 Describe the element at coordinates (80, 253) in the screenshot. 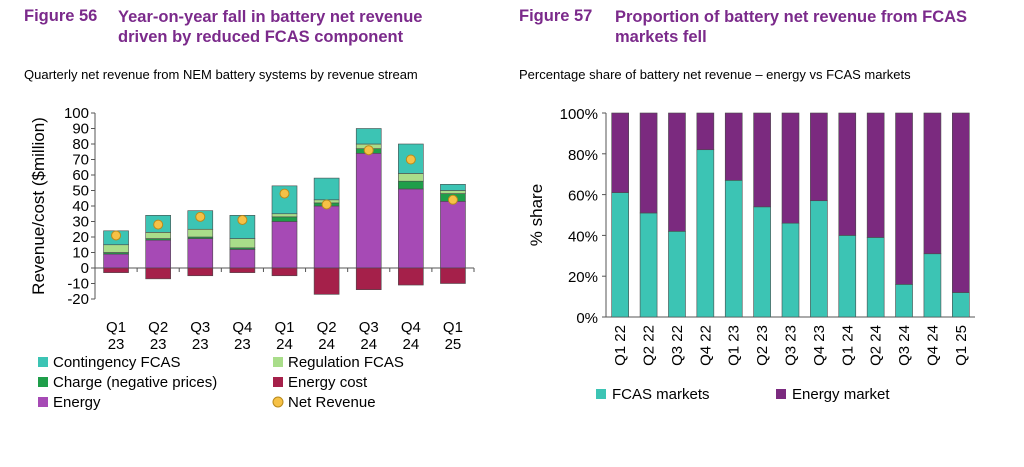

I see `y-tick-label: 10` at that location.